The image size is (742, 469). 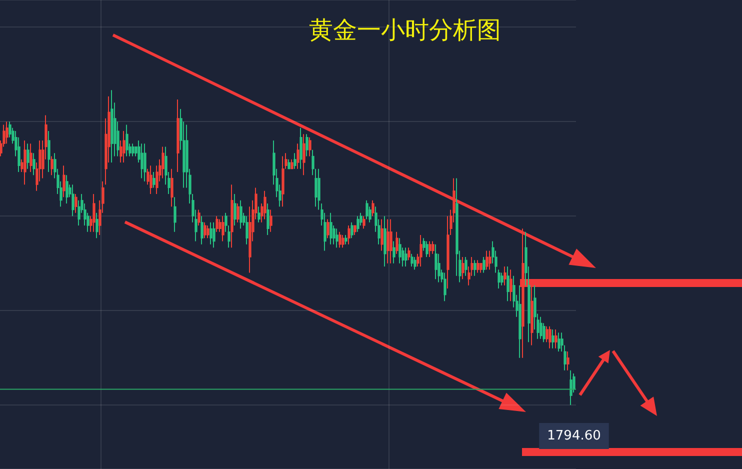 What do you see at coordinates (574, 436) in the screenshot?
I see `text: 1794.60` at bounding box center [574, 436].